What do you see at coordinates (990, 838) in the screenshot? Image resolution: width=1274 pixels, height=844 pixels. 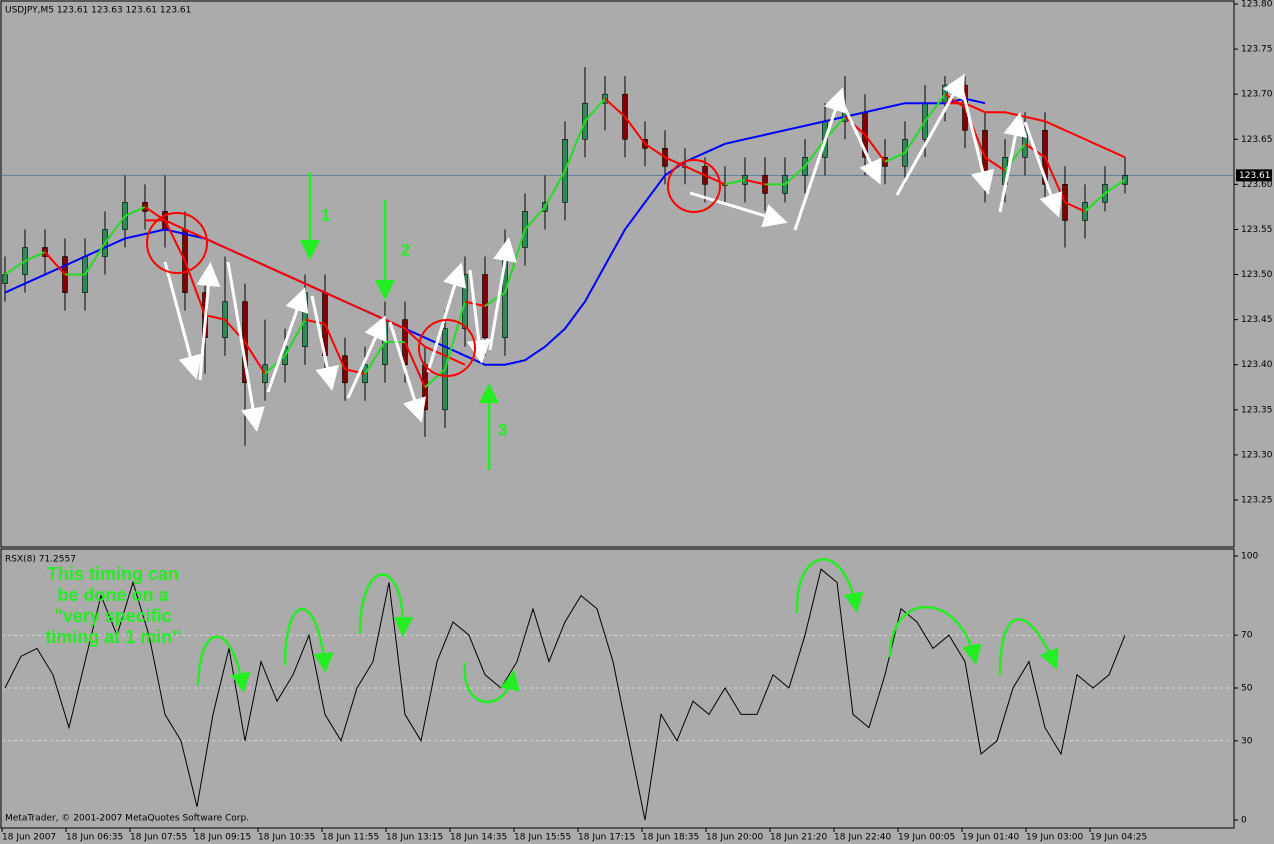 I see `x-tick-label: 19 Jun 01:40` at bounding box center [990, 838].